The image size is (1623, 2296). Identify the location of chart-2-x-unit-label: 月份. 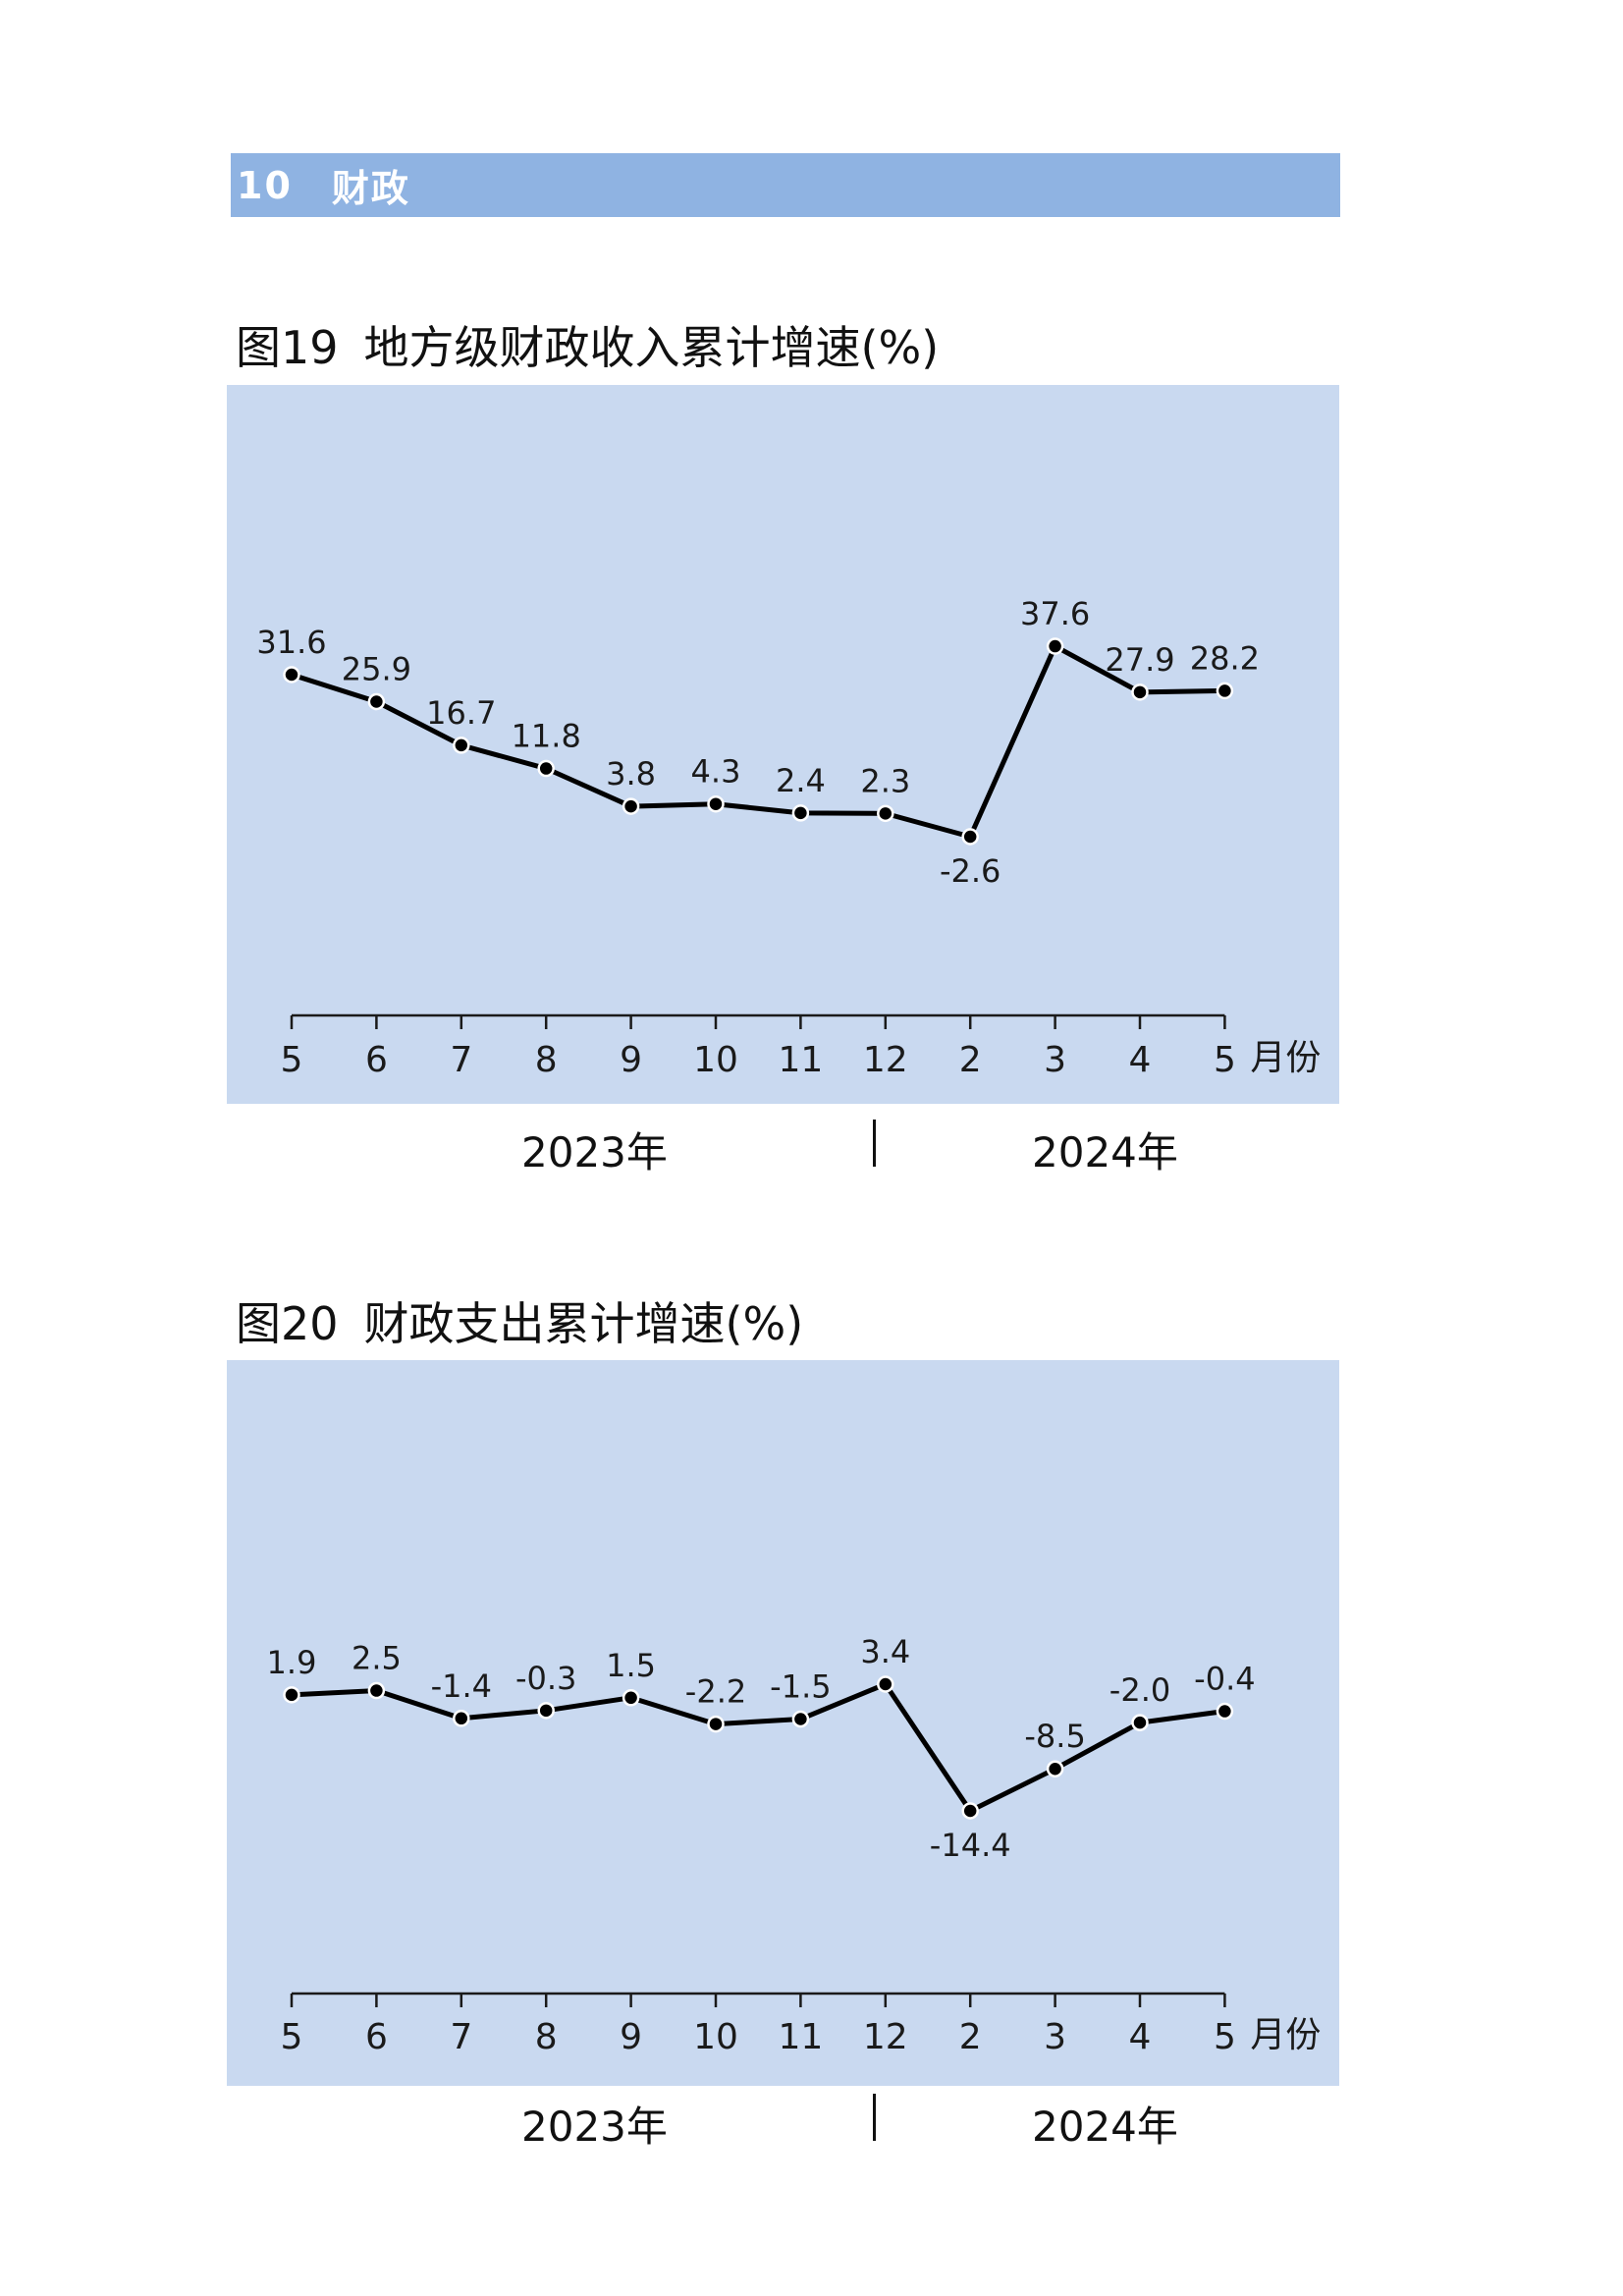
(1286, 2035).